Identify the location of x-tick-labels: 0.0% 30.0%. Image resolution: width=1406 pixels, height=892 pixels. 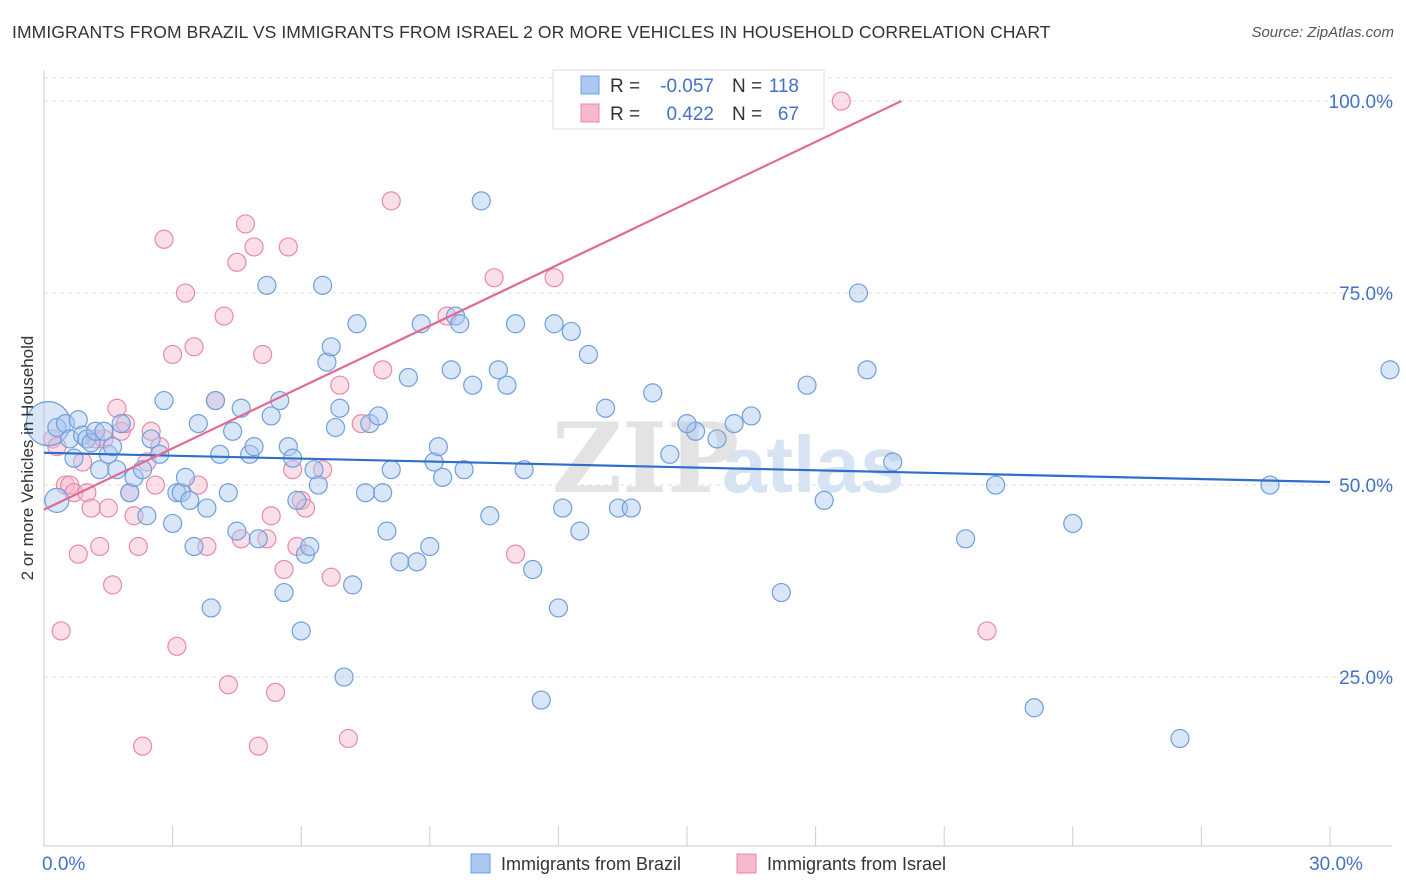
(702, 864).